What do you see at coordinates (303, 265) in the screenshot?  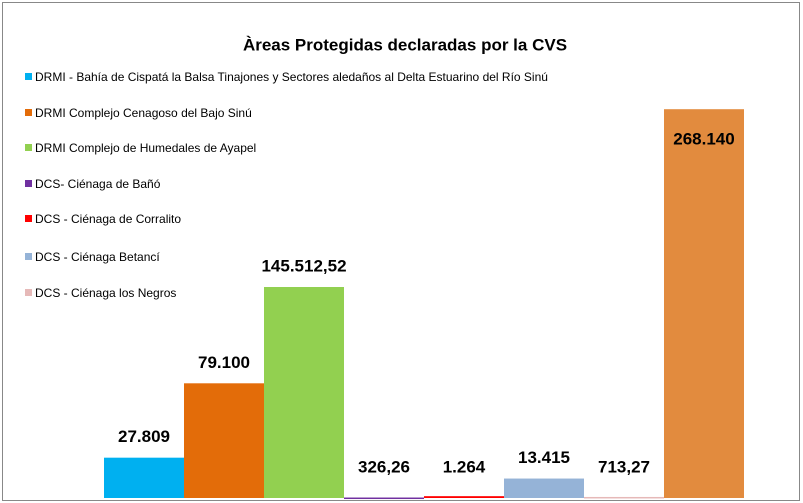 I see `data-label: 145.512,52` at bounding box center [303, 265].